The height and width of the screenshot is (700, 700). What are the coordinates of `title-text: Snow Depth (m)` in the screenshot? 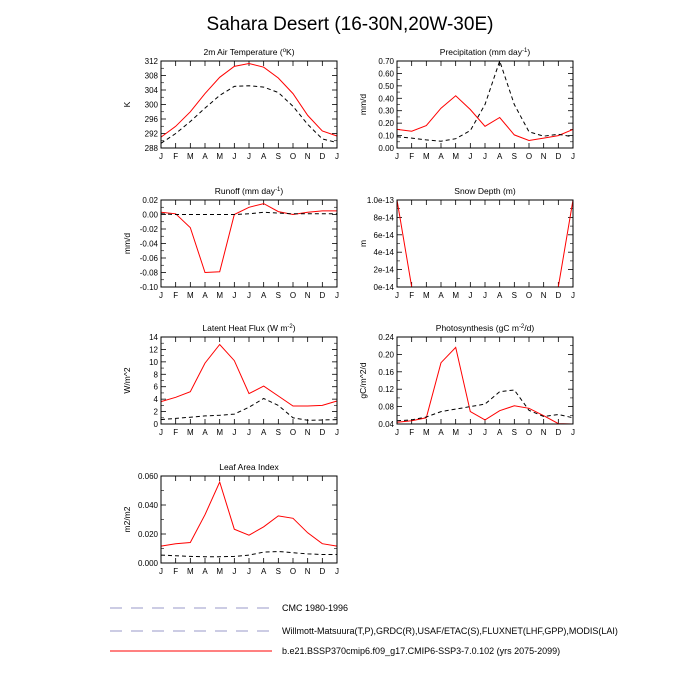 It's located at (485, 191).